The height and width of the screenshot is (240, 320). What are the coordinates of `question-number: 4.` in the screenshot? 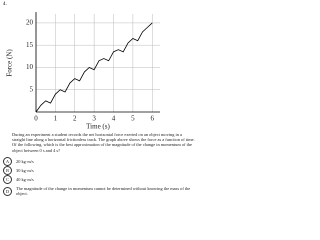 It's located at (5, 4).